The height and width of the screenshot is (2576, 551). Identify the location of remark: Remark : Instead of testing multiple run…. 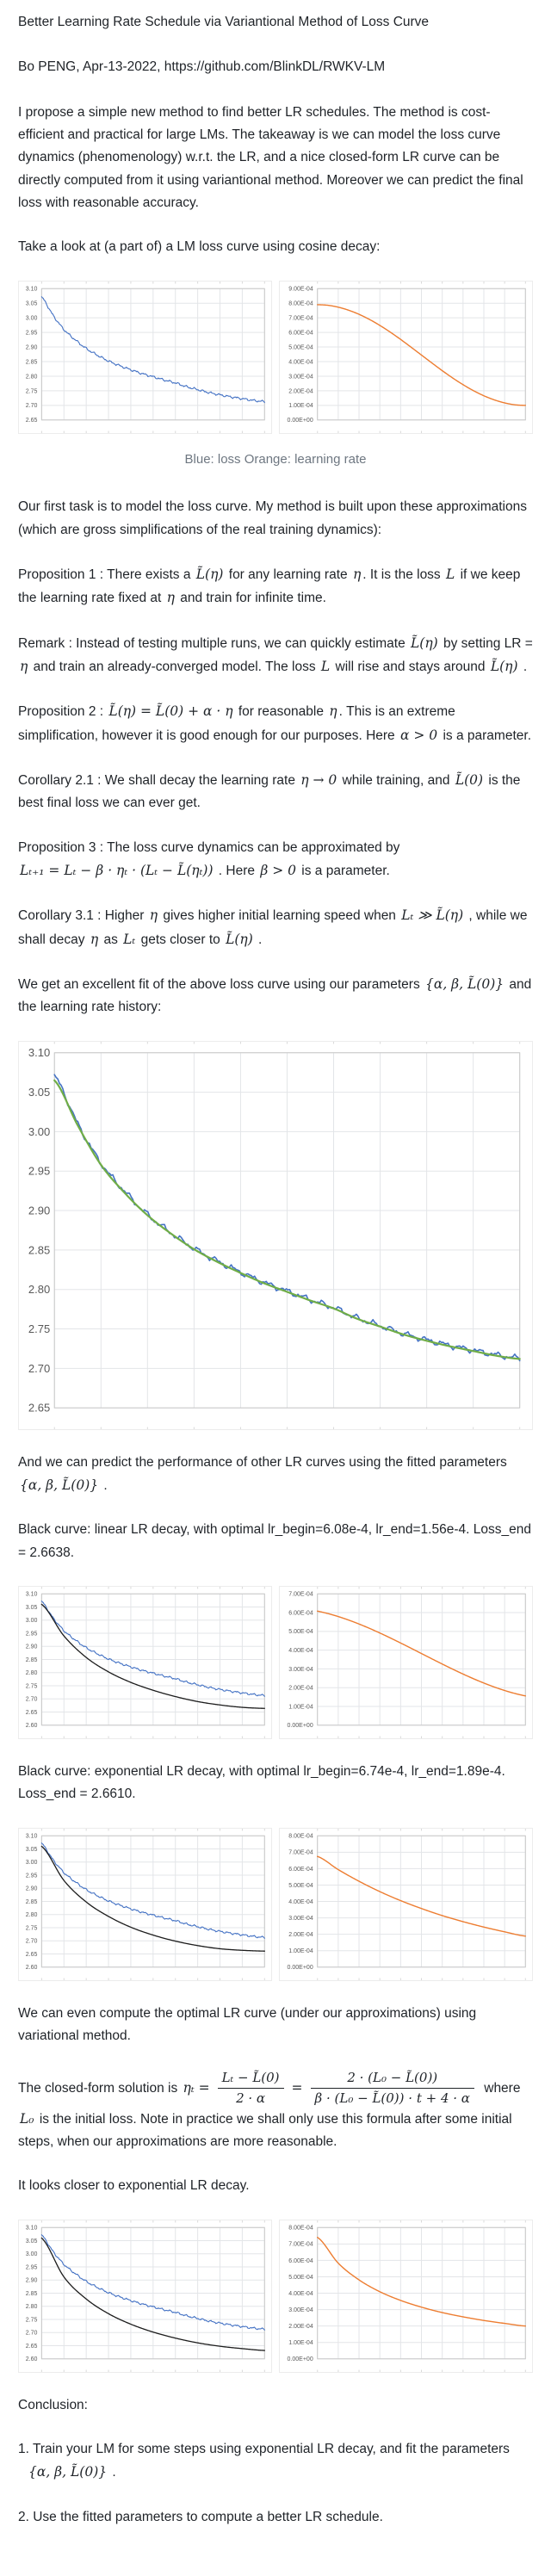
(275, 655).